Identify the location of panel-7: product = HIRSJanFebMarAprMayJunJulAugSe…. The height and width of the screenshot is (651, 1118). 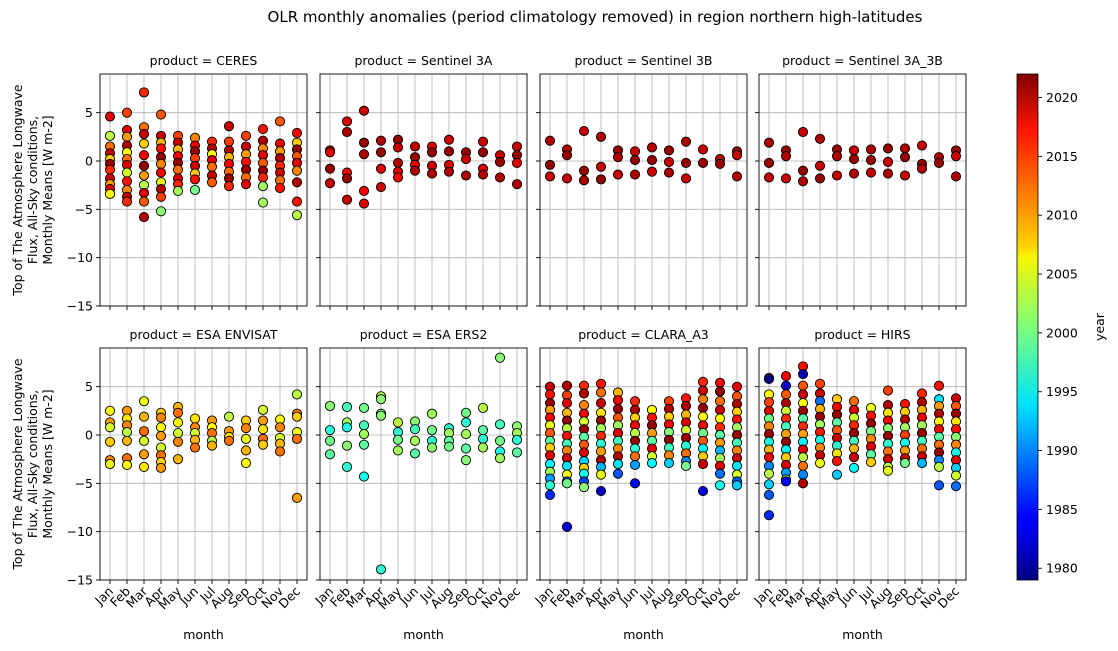
(858, 484).